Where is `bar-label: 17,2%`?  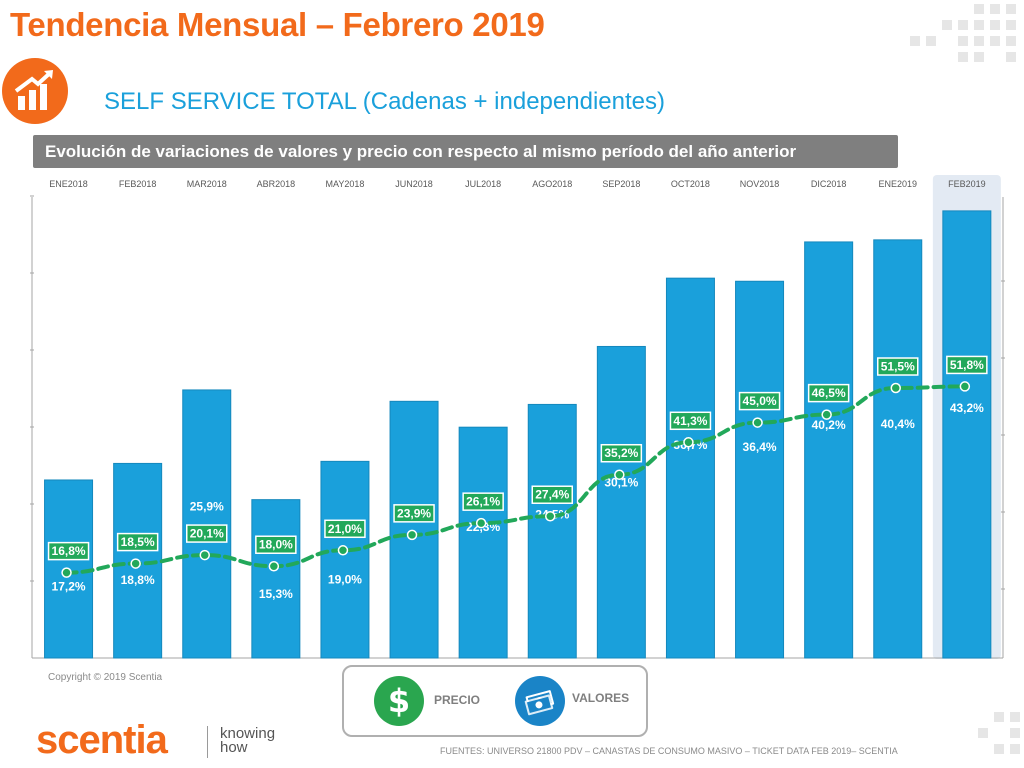 bar-label: 17,2% is located at coordinates (69, 586).